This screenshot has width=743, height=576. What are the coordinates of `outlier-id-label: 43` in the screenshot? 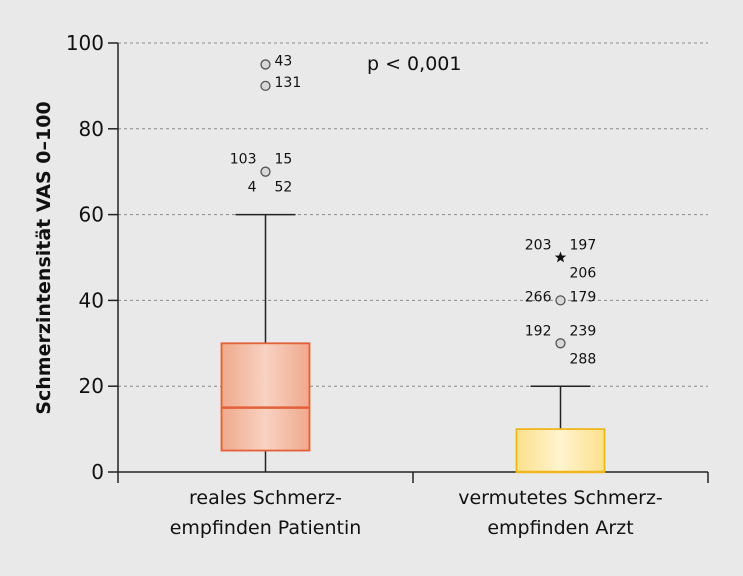 It's located at (284, 61).